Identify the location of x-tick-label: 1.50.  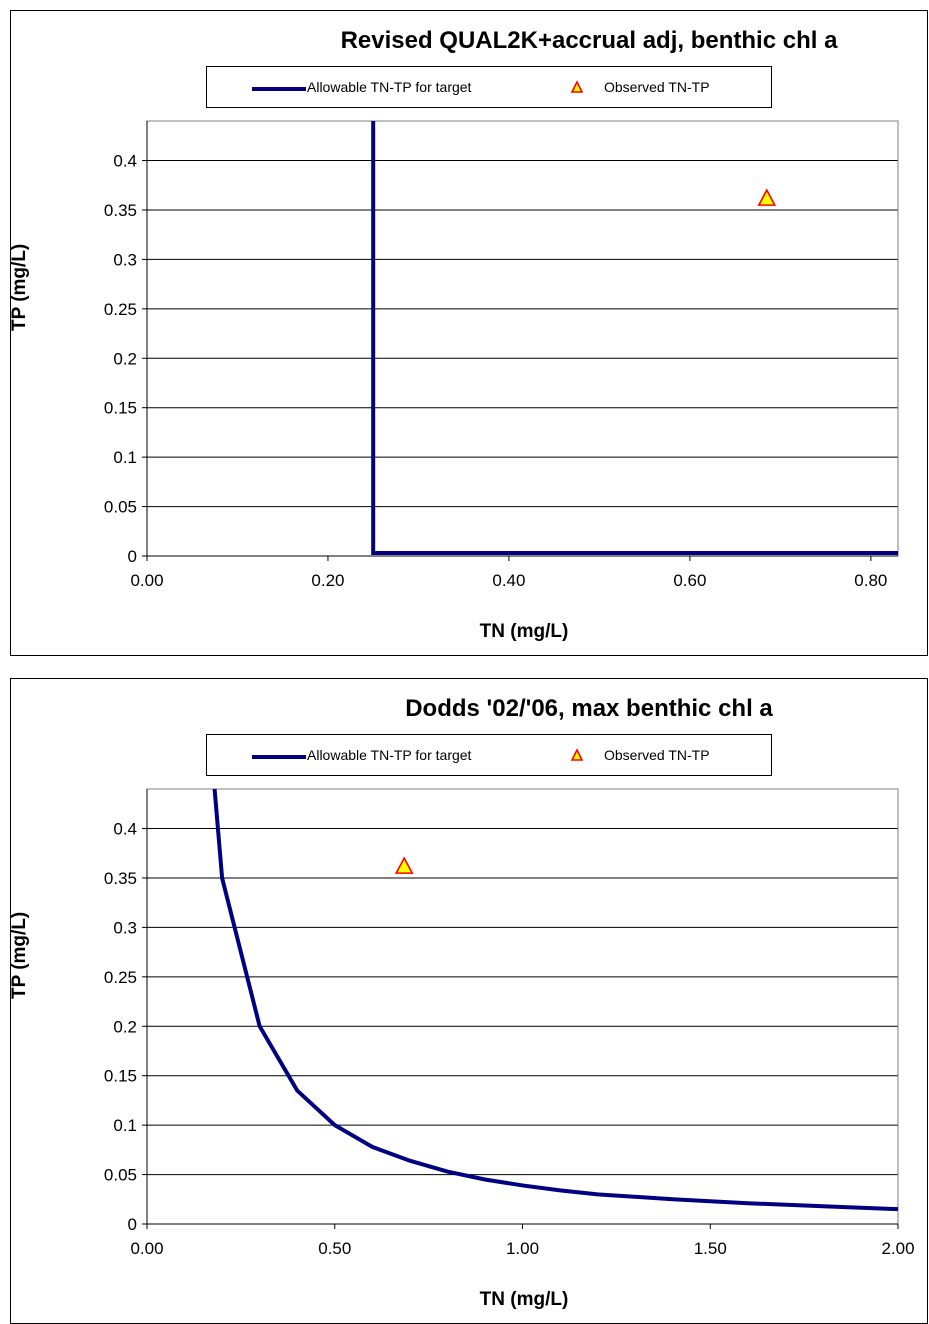
(710, 1248).